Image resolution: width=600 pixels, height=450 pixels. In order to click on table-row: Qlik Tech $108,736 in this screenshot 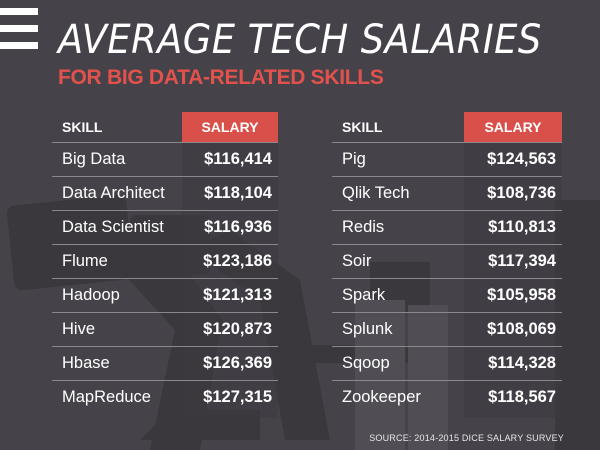, I will do `click(447, 193)`.